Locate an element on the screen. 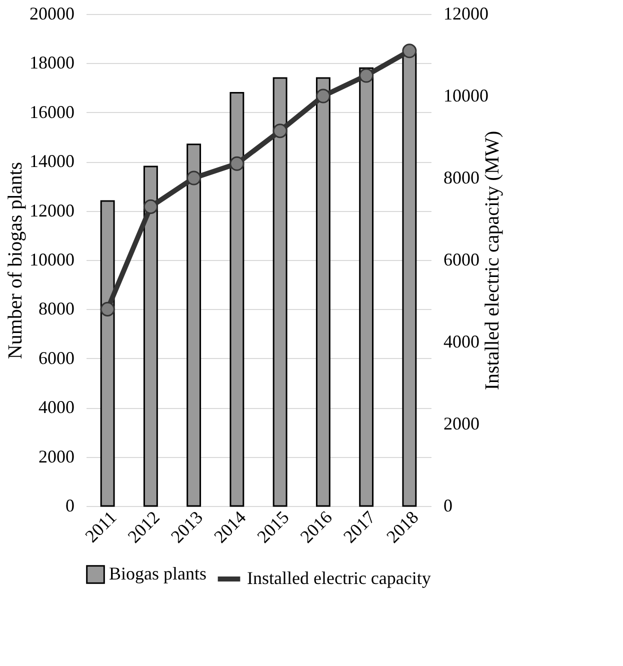  y2-tick-label: 6000 is located at coordinates (462, 260).